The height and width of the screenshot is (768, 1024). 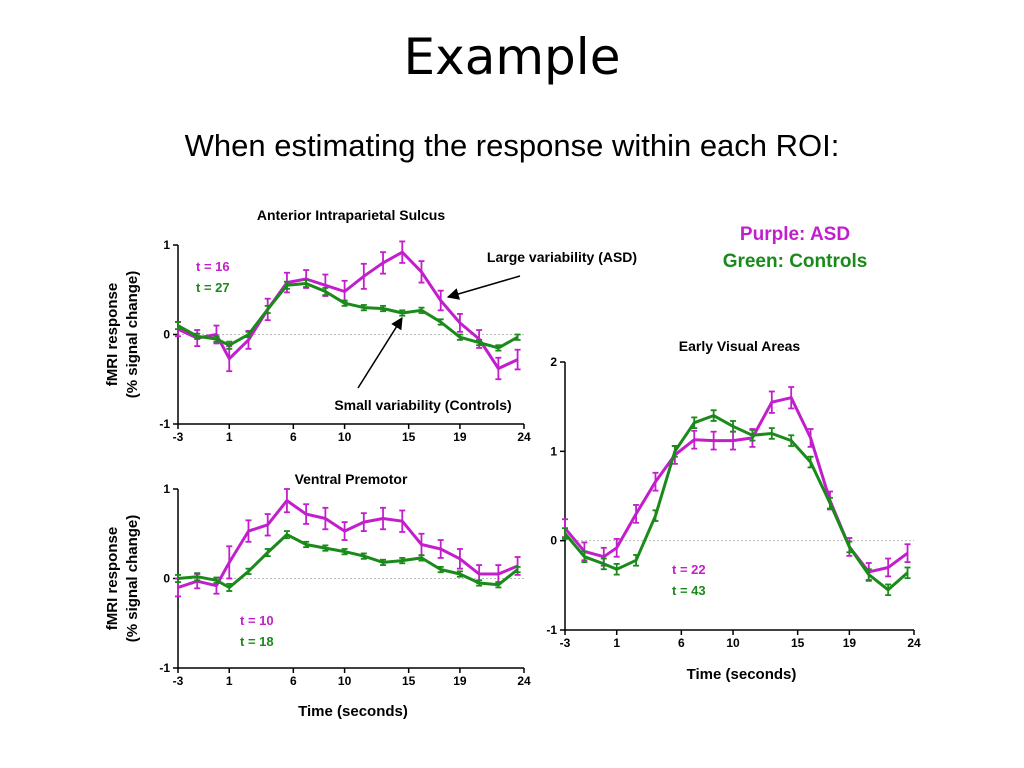 I want to click on annotation-small-arrow, so click(x=380, y=352).